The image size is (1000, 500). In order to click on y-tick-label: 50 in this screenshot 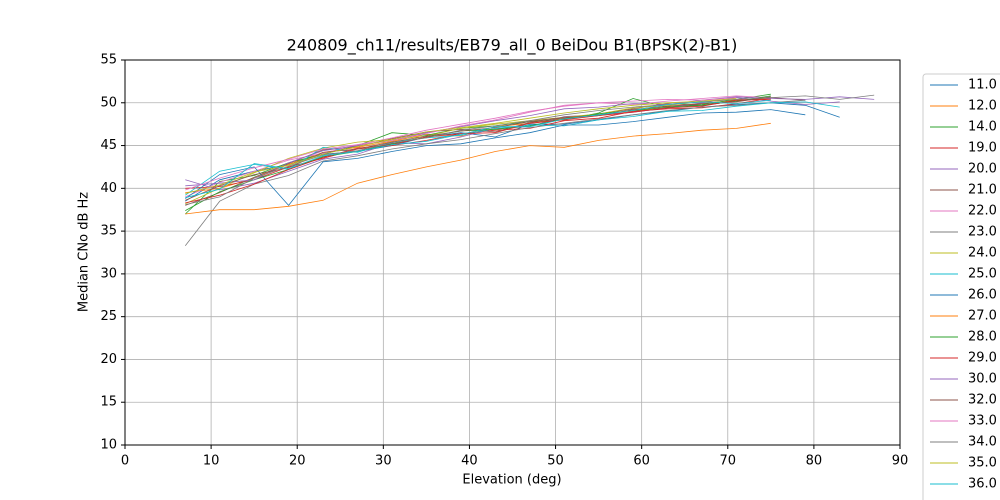, I will do `click(108, 102)`.